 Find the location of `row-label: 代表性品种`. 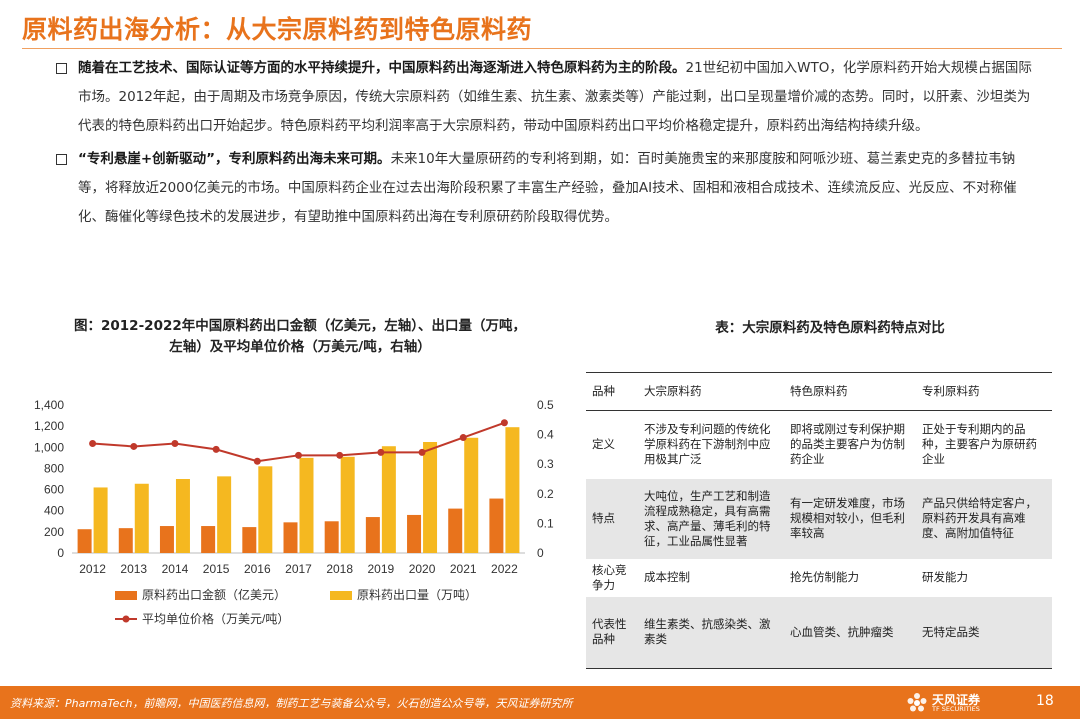

row-label: 代表性品种 is located at coordinates (612, 632).